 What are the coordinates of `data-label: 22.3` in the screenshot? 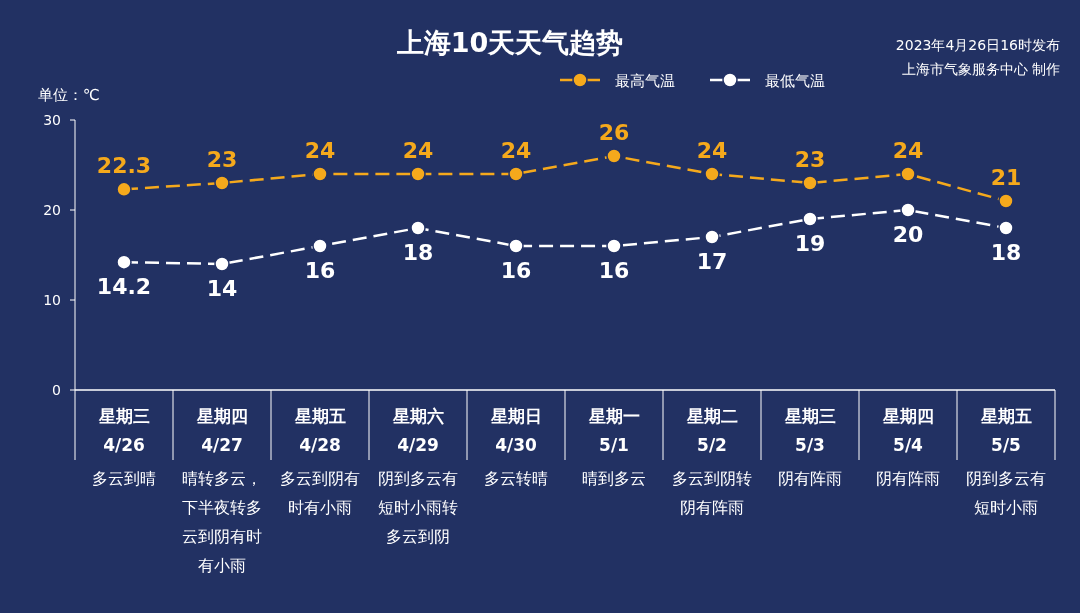 It's located at (124, 166).